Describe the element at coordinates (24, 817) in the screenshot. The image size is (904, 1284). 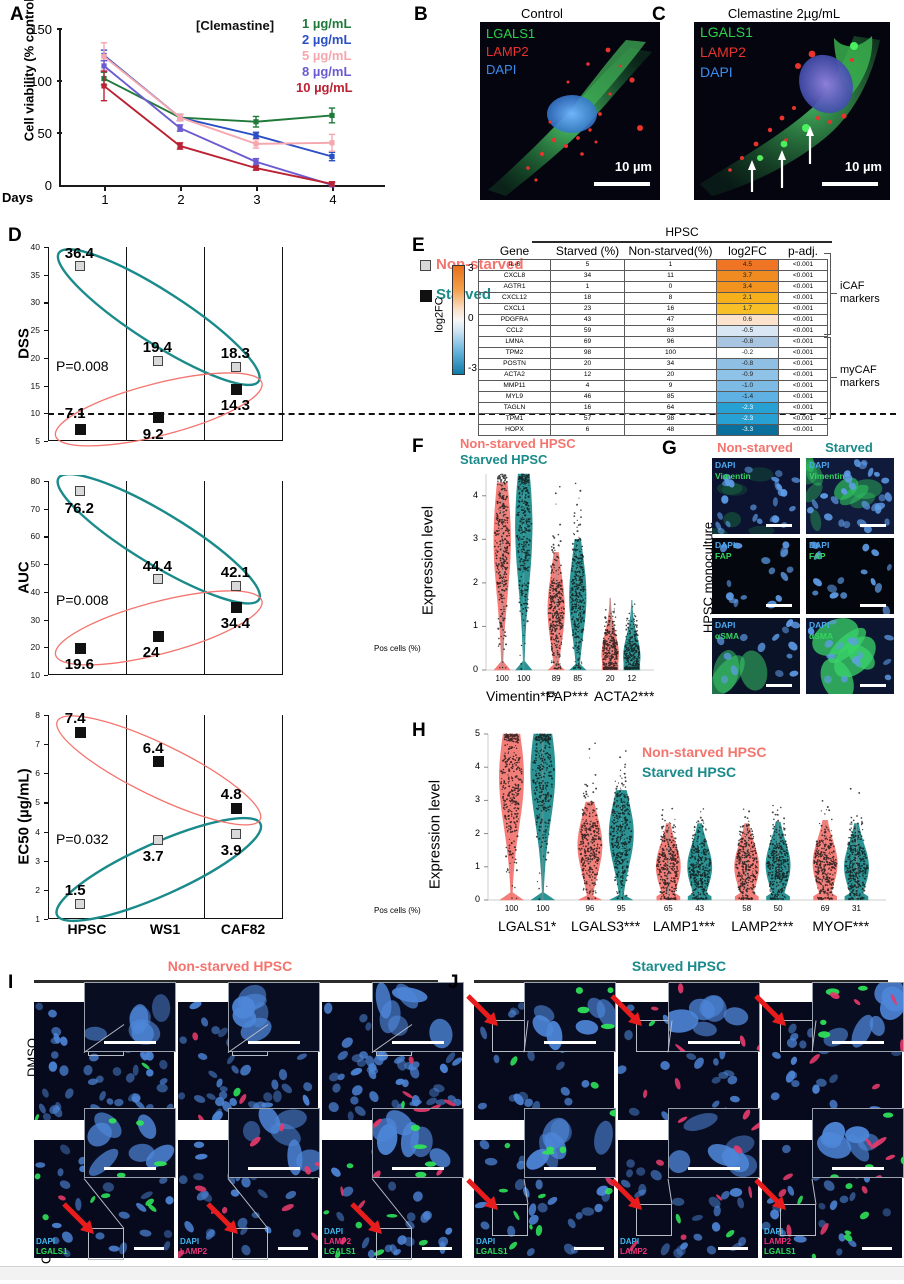
I see `panel-d-ylabel-2: EC50 (µg/mL)` at that location.